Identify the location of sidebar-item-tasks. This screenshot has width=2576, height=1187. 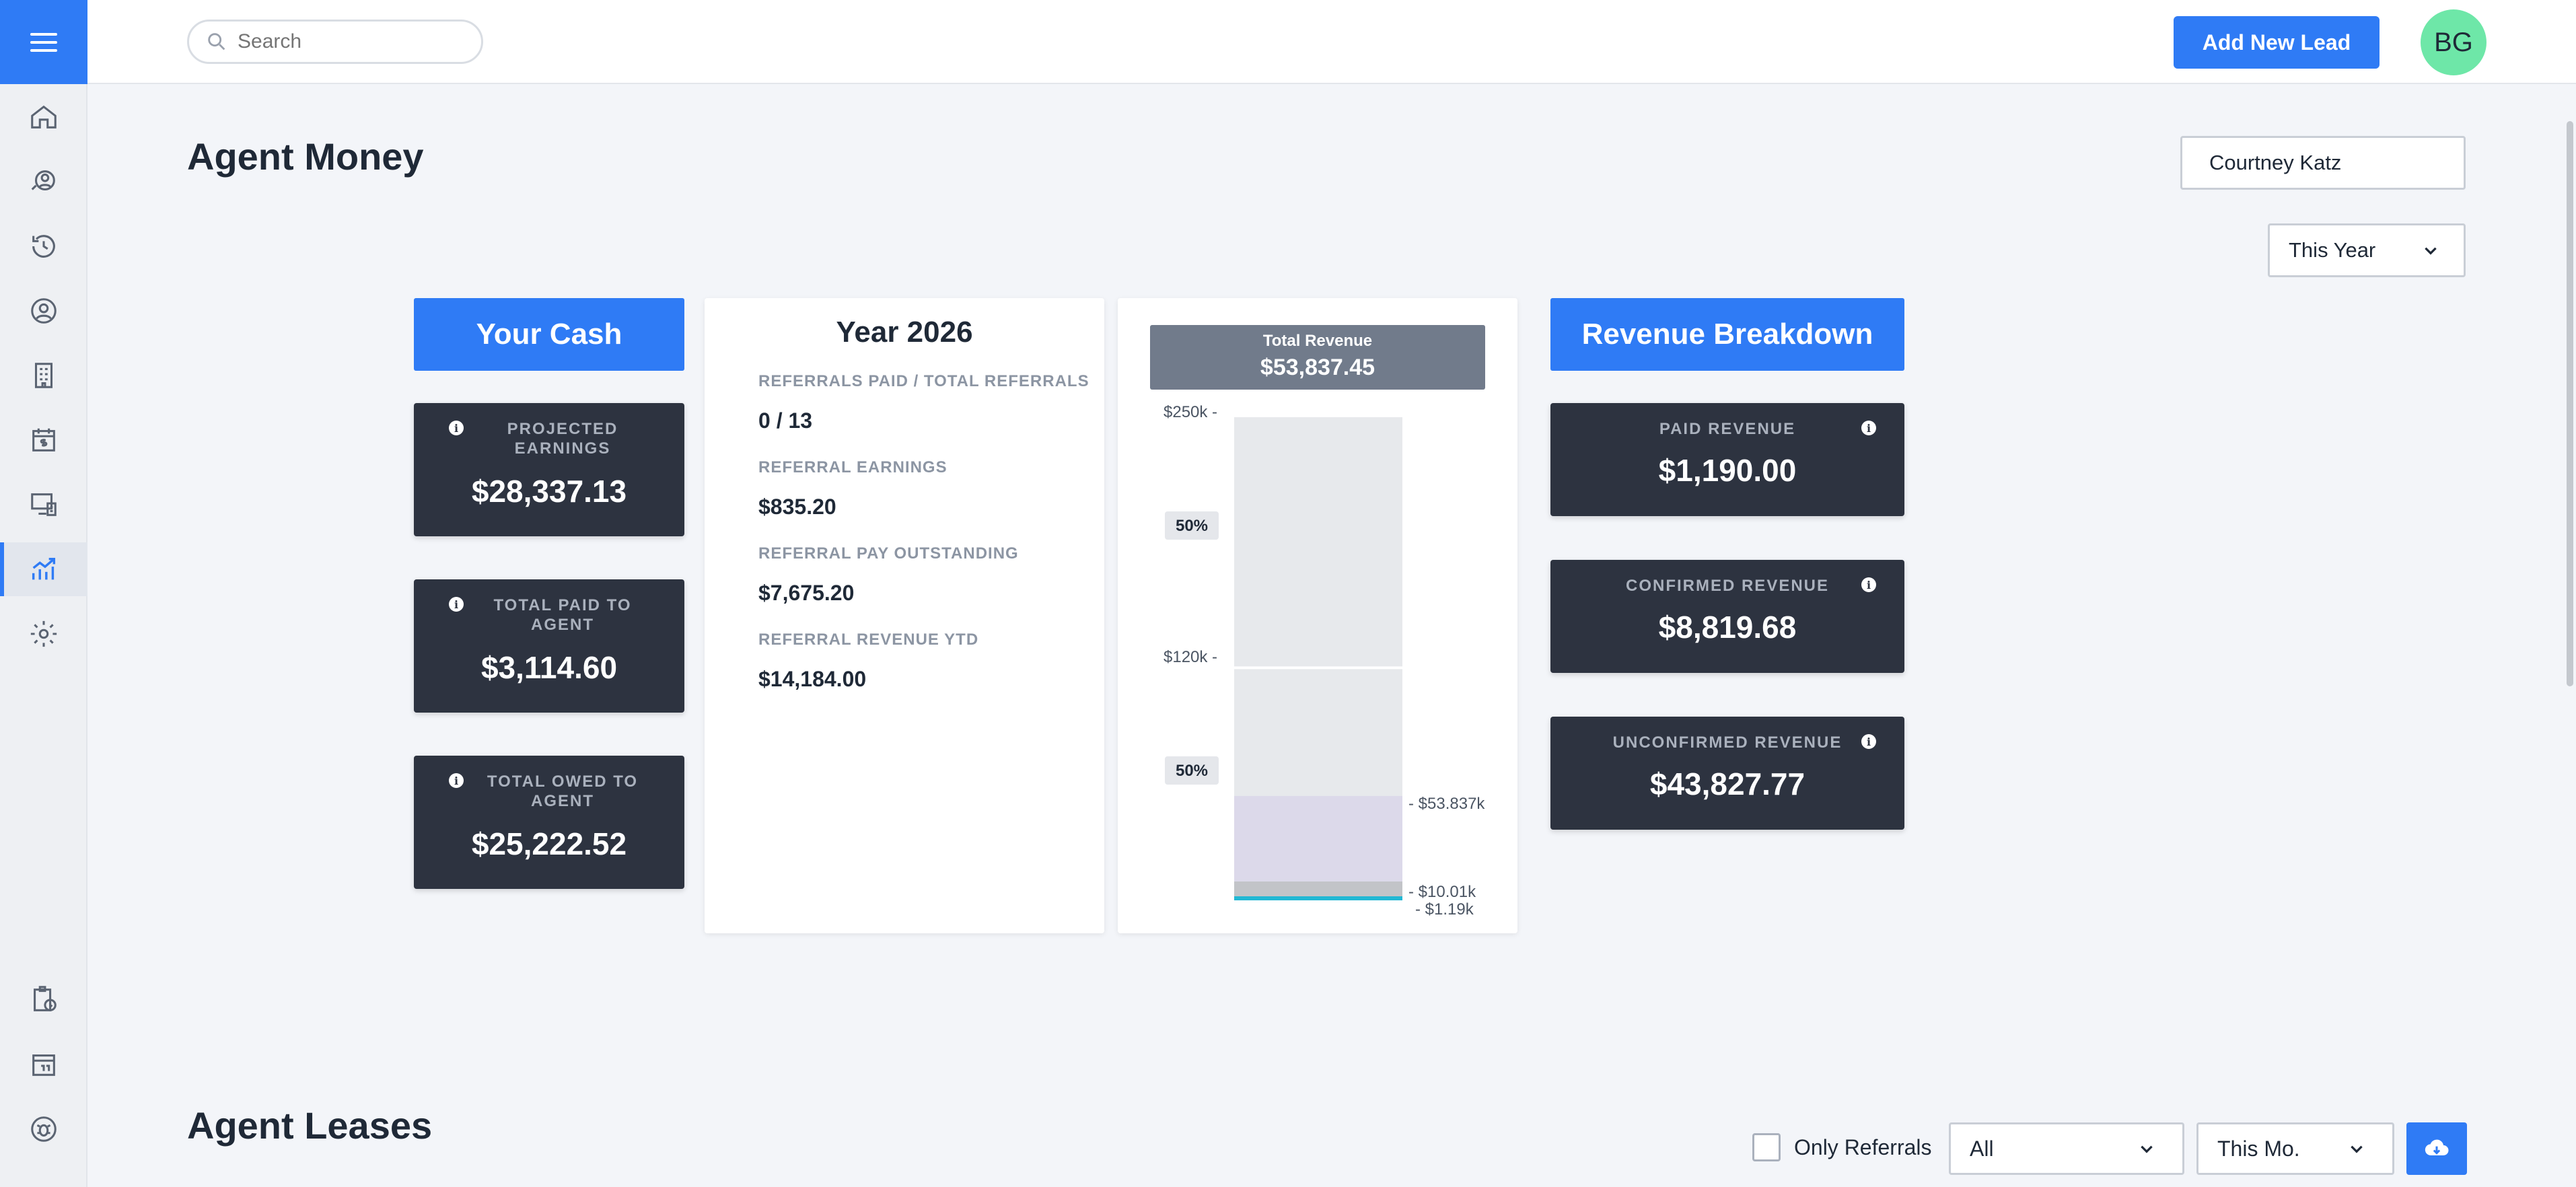
(43, 1000).